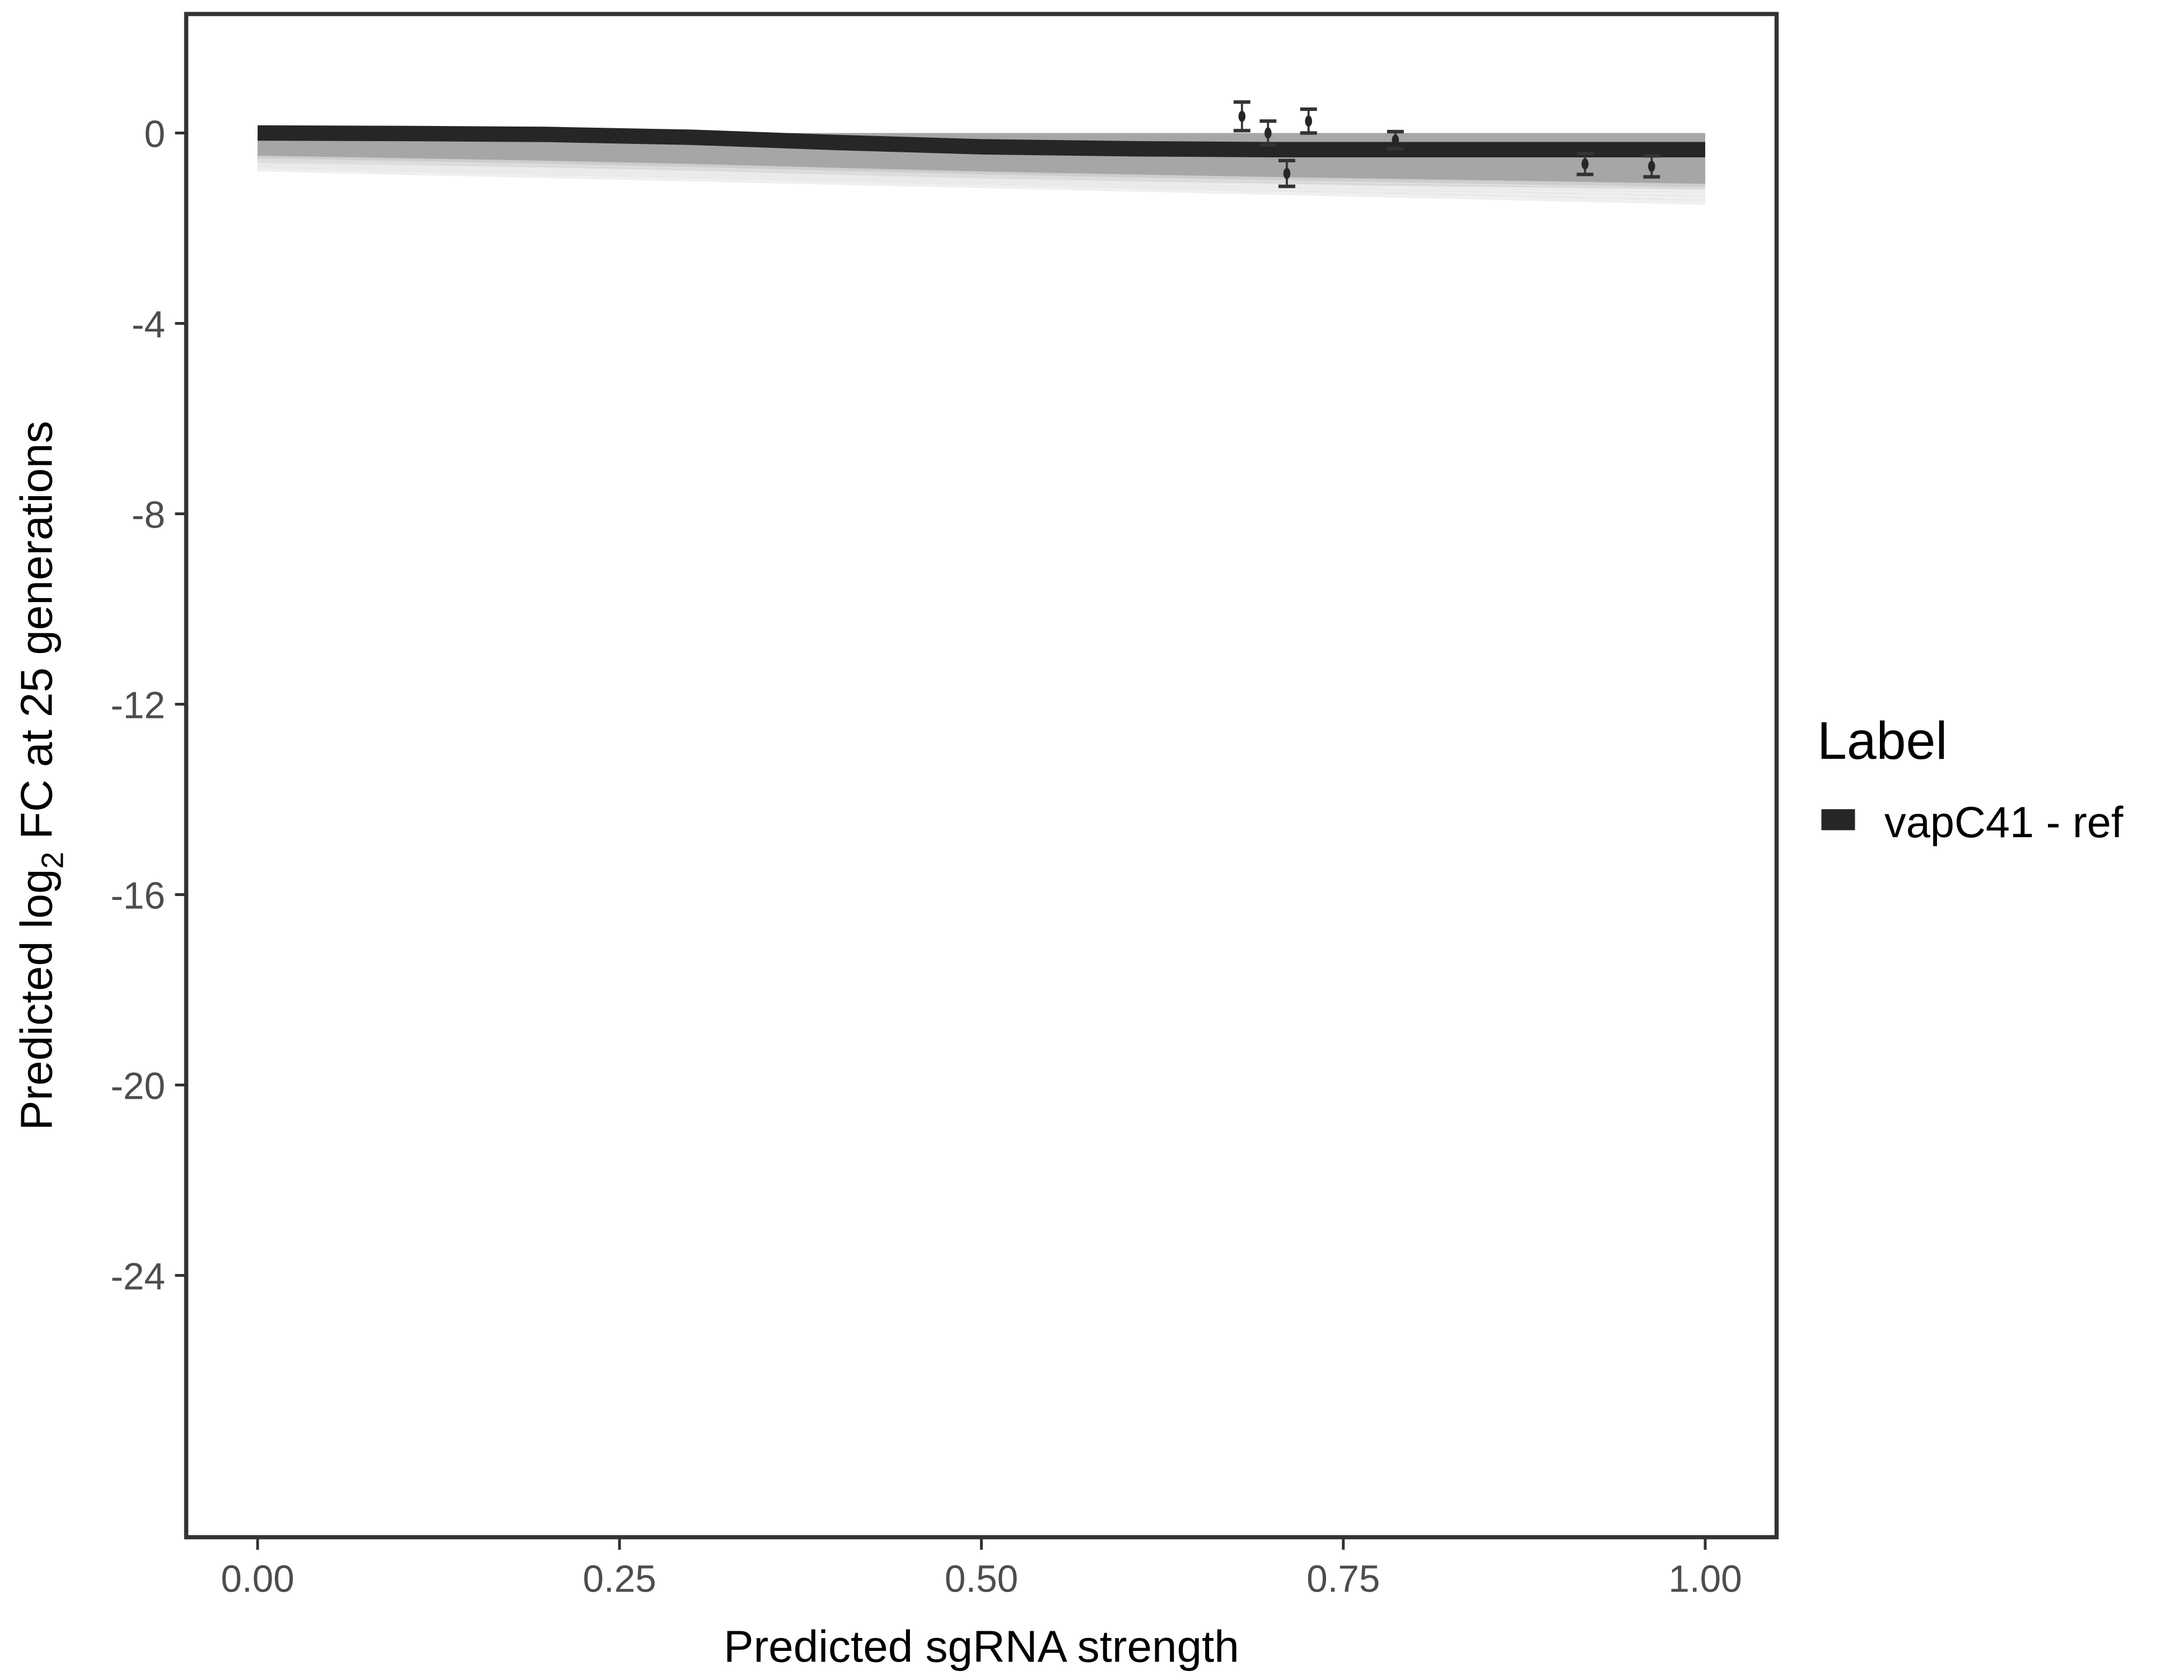 Image resolution: width=2184 pixels, height=1680 pixels. I want to click on y-tick-label: 0, so click(155, 135).